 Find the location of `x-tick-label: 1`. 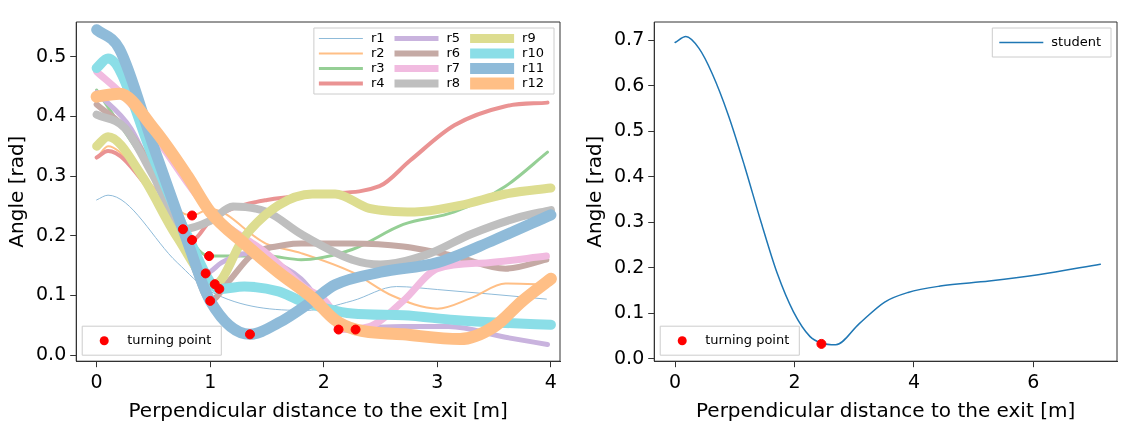

x-tick-label: 1 is located at coordinates (210, 380).